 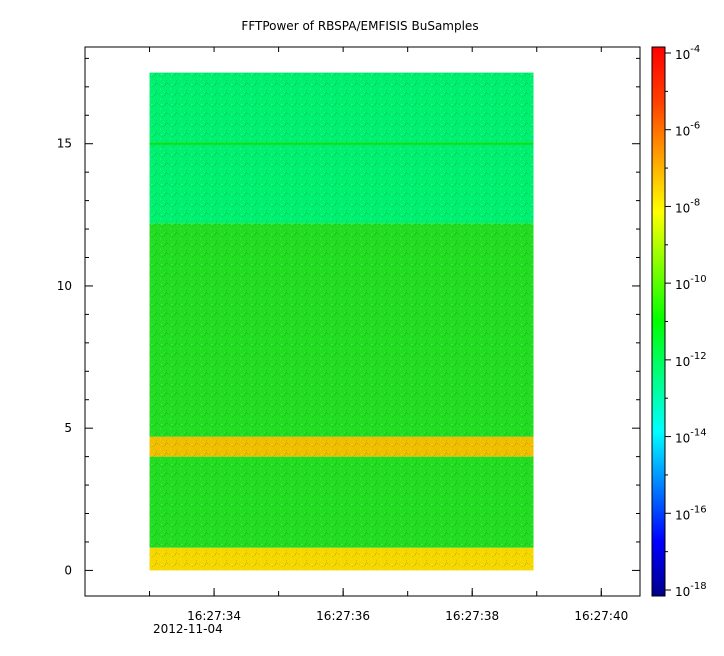 What do you see at coordinates (698, 586) in the screenshot?
I see `colorbar-tick-exp: -18` at bounding box center [698, 586].